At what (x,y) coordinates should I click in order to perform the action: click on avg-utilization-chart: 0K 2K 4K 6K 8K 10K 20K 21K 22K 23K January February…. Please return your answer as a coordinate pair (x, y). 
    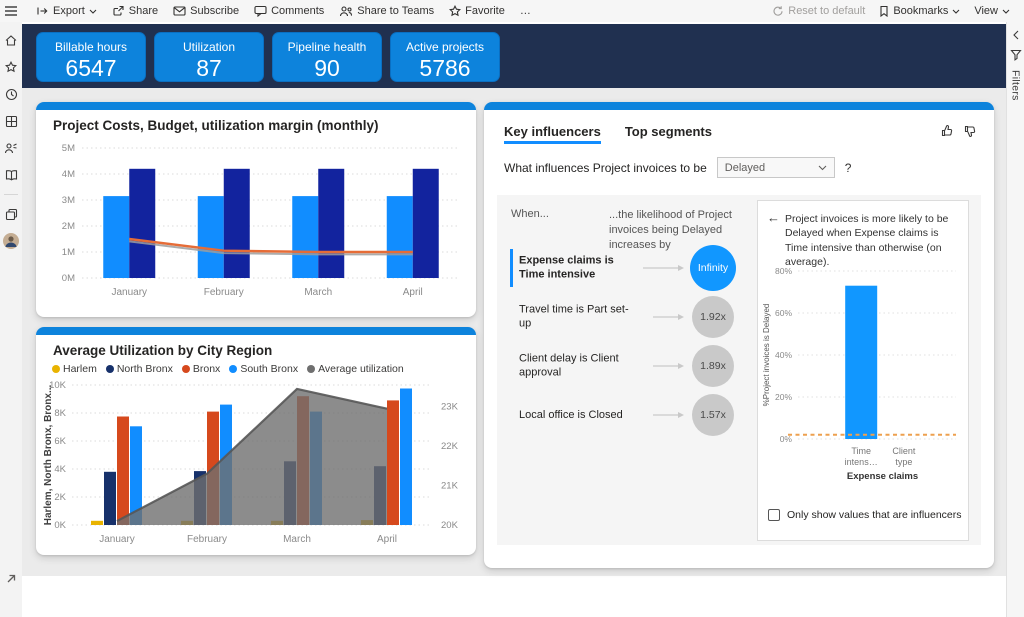
    Looking at the image, I should click on (256, 466).